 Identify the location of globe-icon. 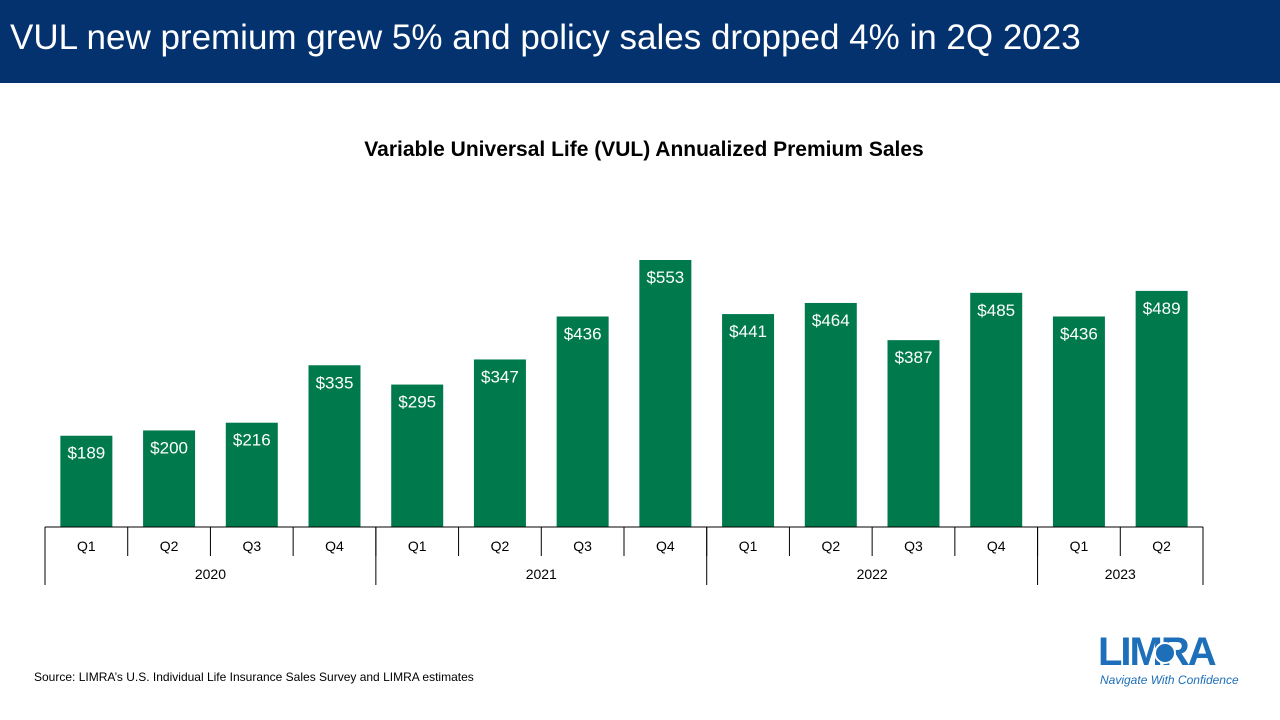
(1165, 653).